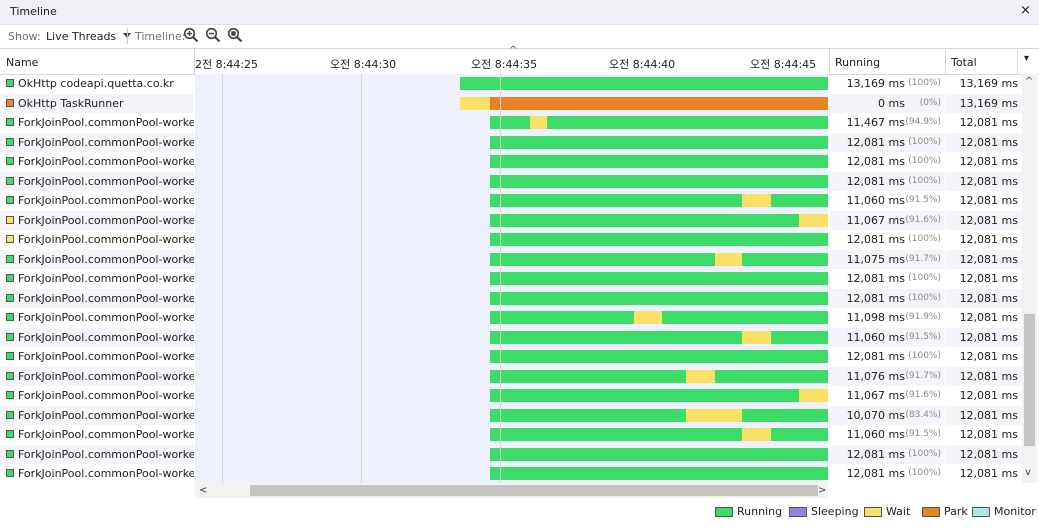 This screenshot has width=1039, height=528. Describe the element at coordinates (33, 11) in the screenshot. I see `panel-title: Timeline` at that location.